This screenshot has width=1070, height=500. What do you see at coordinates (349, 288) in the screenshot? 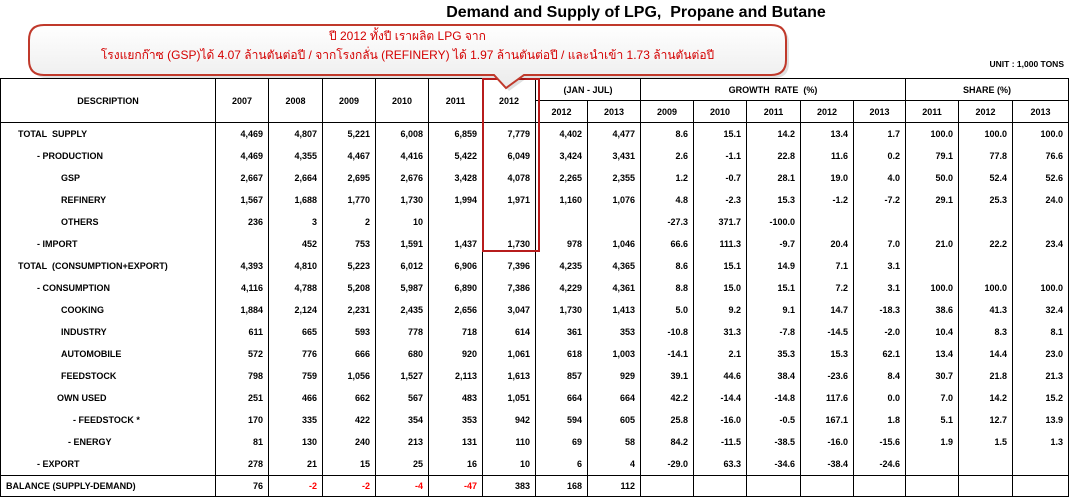
I see `value-cell: 5,208` at bounding box center [349, 288].